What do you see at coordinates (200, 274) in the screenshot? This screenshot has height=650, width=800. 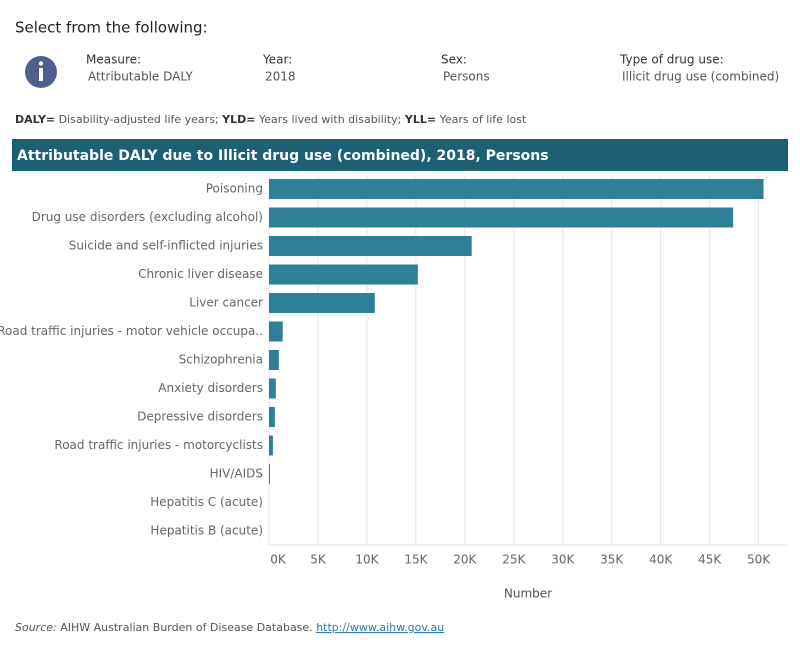 I see `y-tick-label: Chronic liver disease` at bounding box center [200, 274].